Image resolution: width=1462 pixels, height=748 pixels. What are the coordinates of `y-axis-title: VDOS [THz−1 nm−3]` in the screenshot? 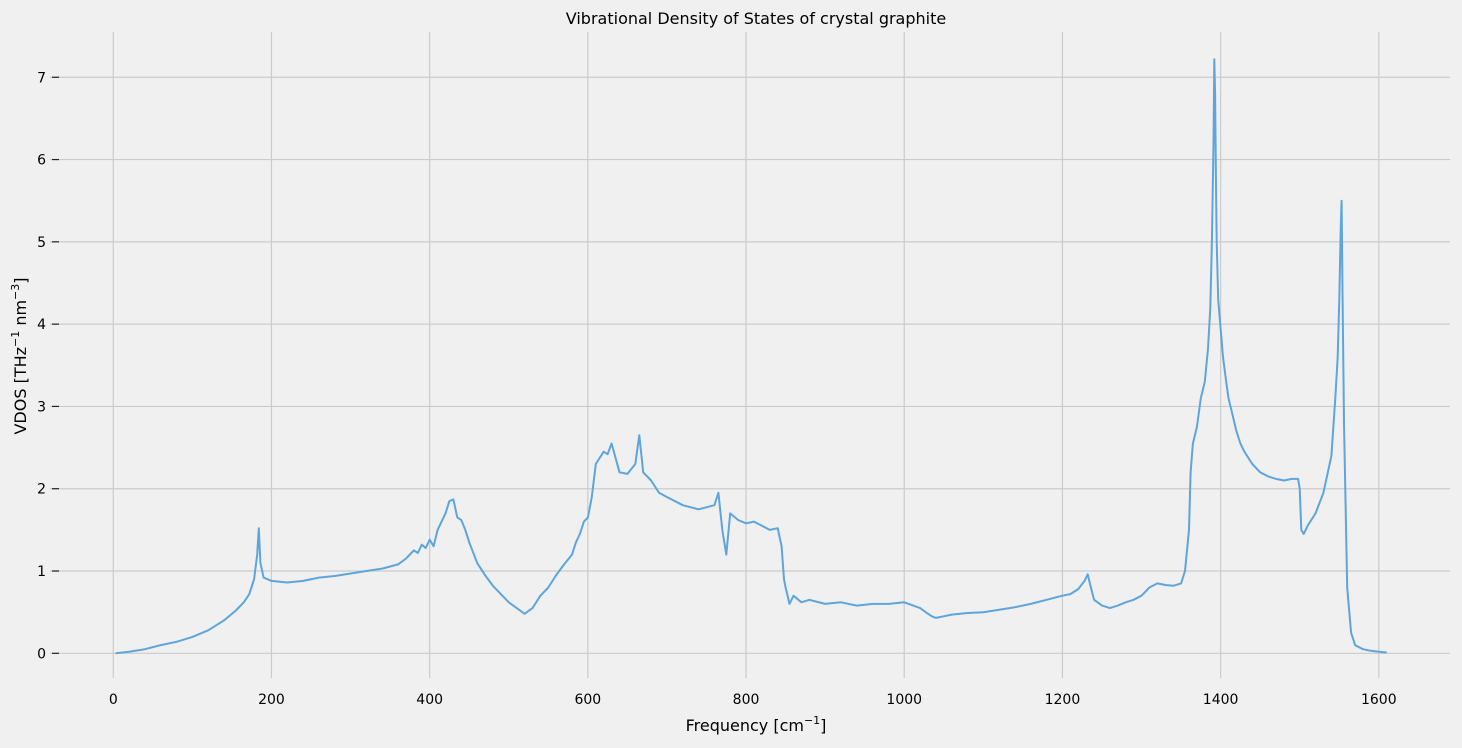 It's located at (19, 355).